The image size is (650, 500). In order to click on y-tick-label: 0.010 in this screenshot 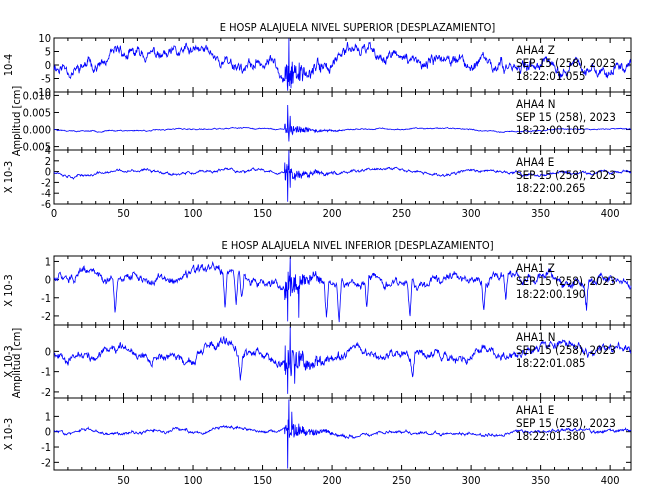, I will do `click(37, 95)`.